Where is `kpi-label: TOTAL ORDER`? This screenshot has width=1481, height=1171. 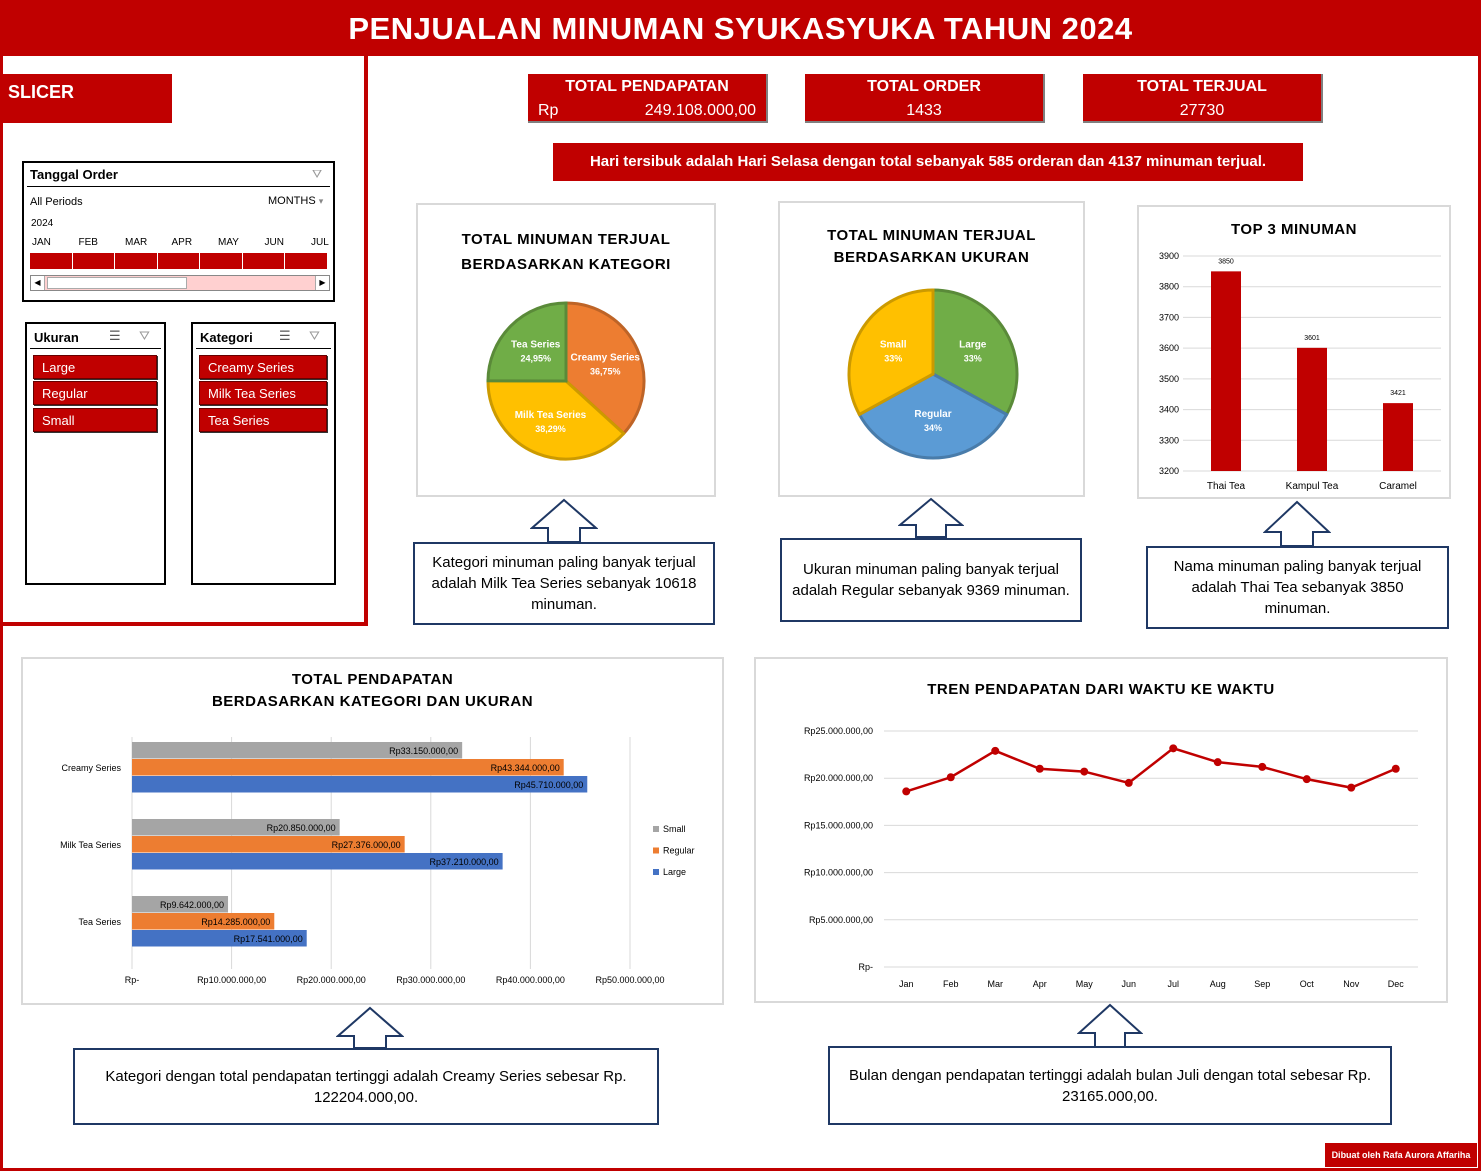
kpi-label: TOTAL ORDER is located at coordinates (924, 86).